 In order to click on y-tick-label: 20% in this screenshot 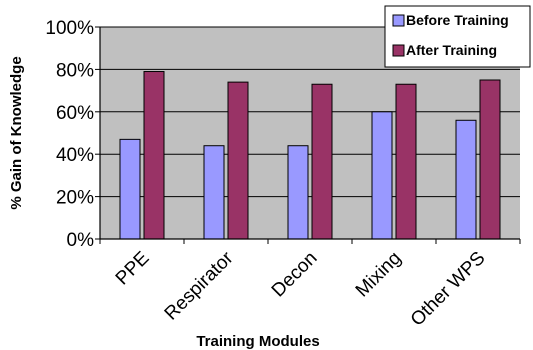, I will do `click(75, 198)`.